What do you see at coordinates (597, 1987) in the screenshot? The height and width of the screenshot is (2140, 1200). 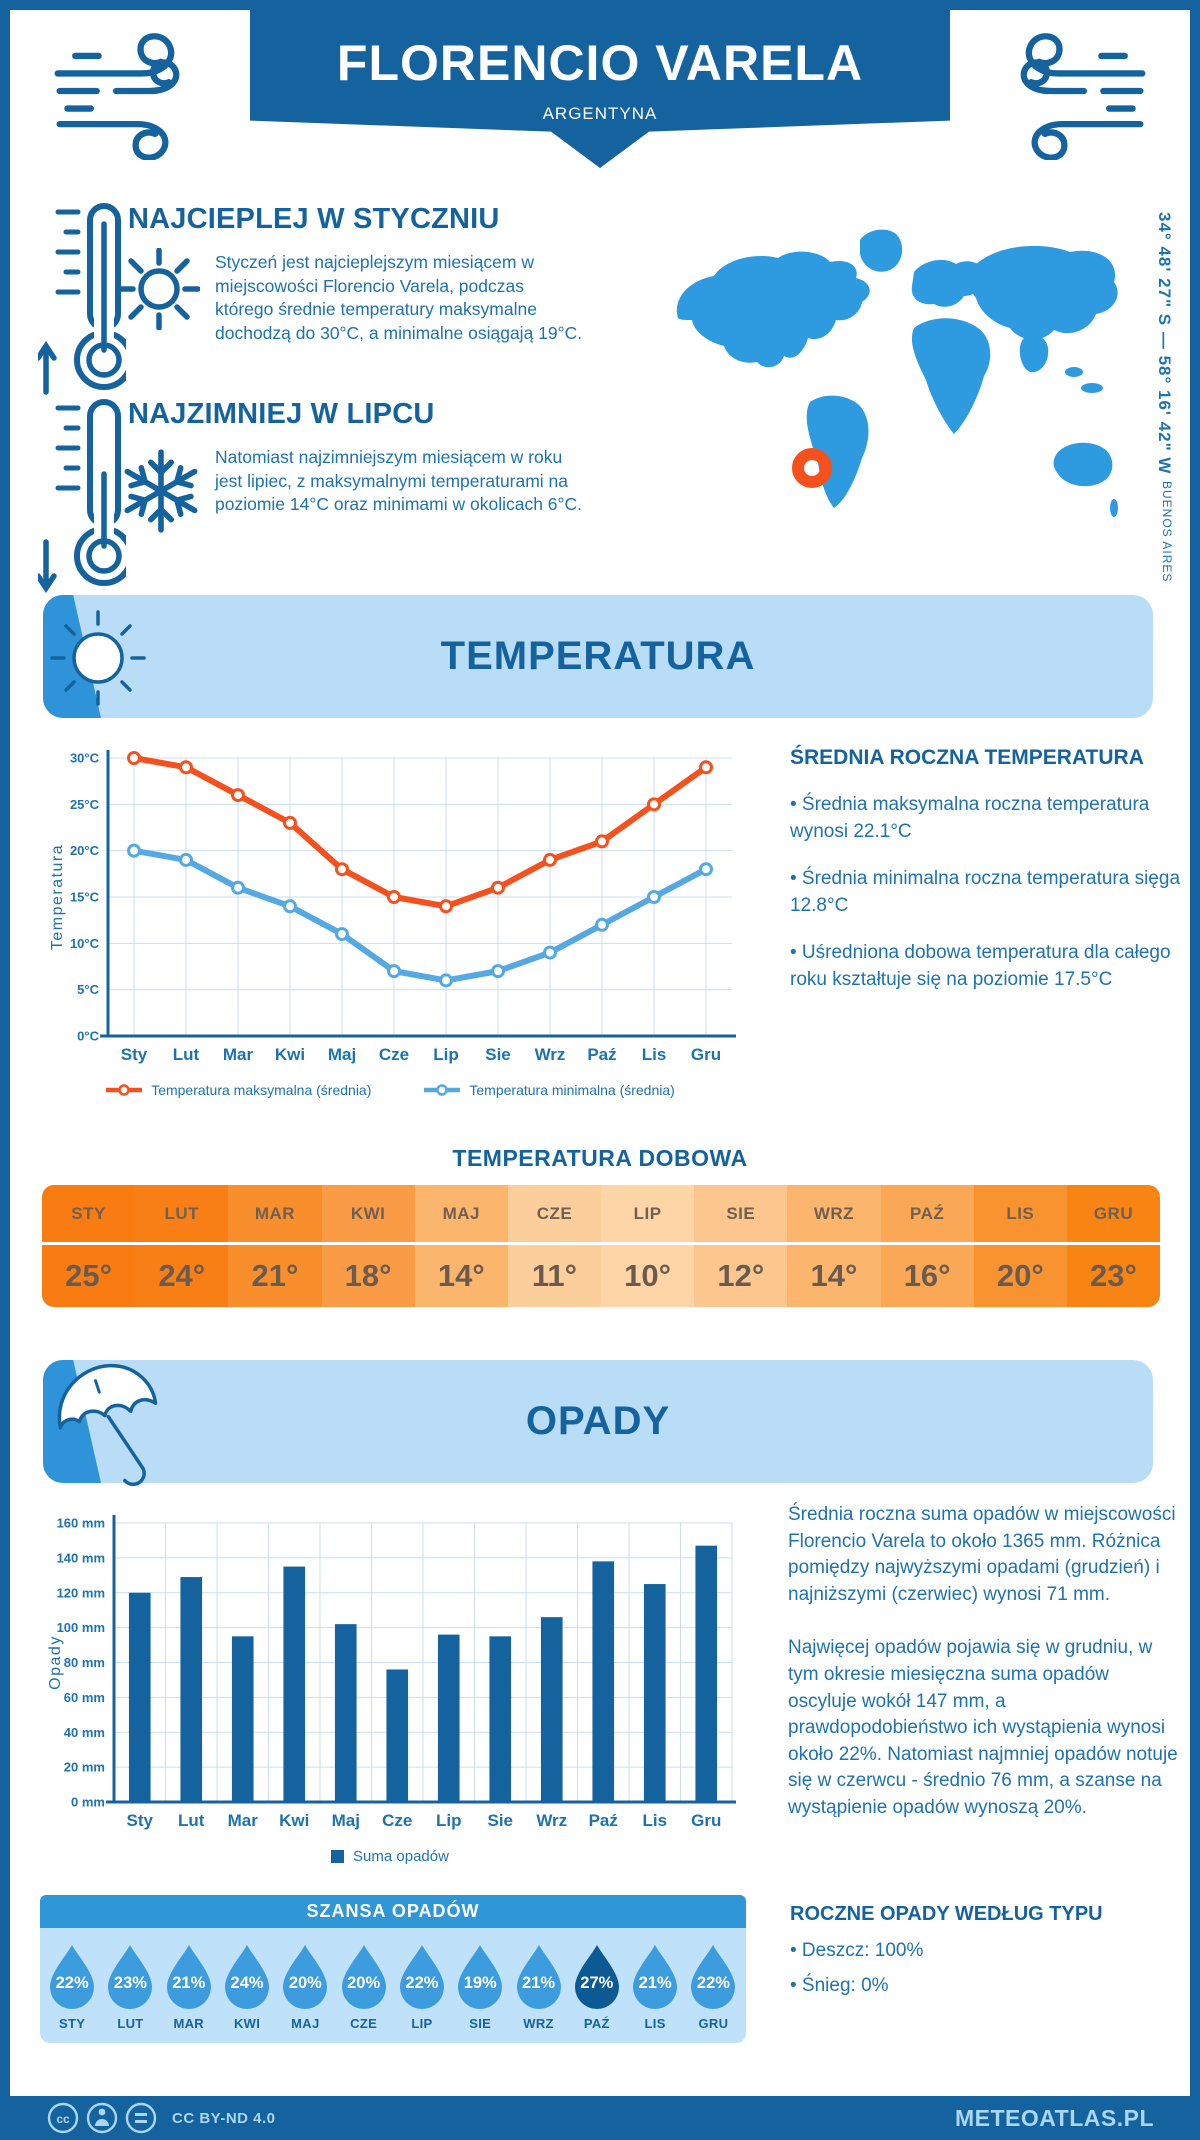 I see `chance-droplet: 27% PAŹ` at bounding box center [597, 1987].